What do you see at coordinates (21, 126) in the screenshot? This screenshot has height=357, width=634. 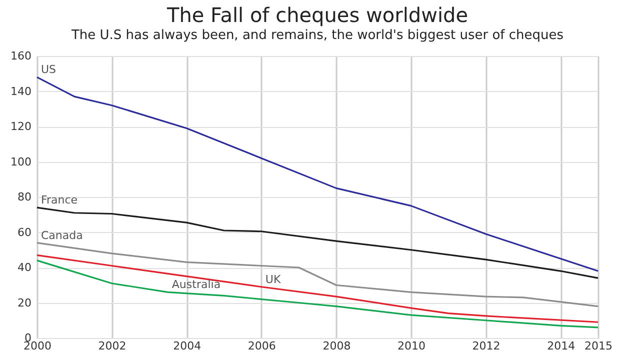 I see `y-tick-label: 120` at bounding box center [21, 126].